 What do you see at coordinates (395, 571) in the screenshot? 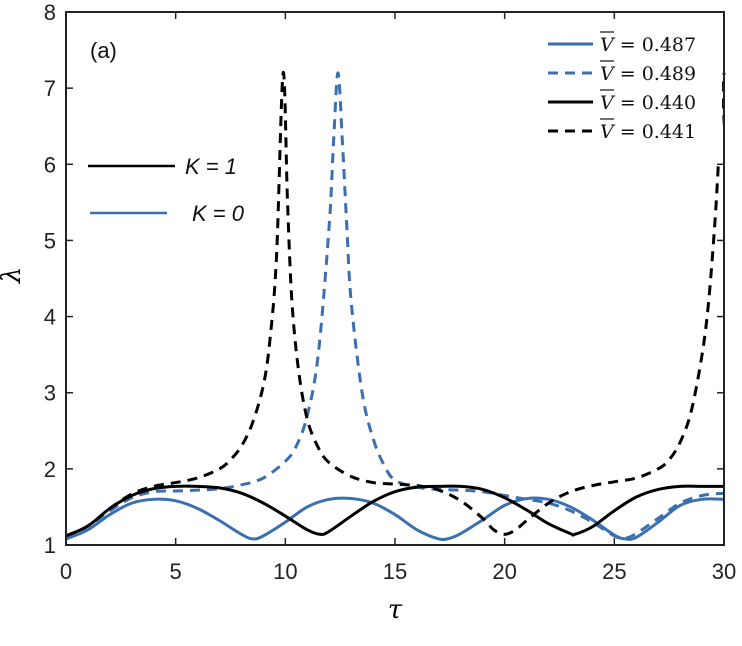
I see `x-tick-label: 15` at bounding box center [395, 571].